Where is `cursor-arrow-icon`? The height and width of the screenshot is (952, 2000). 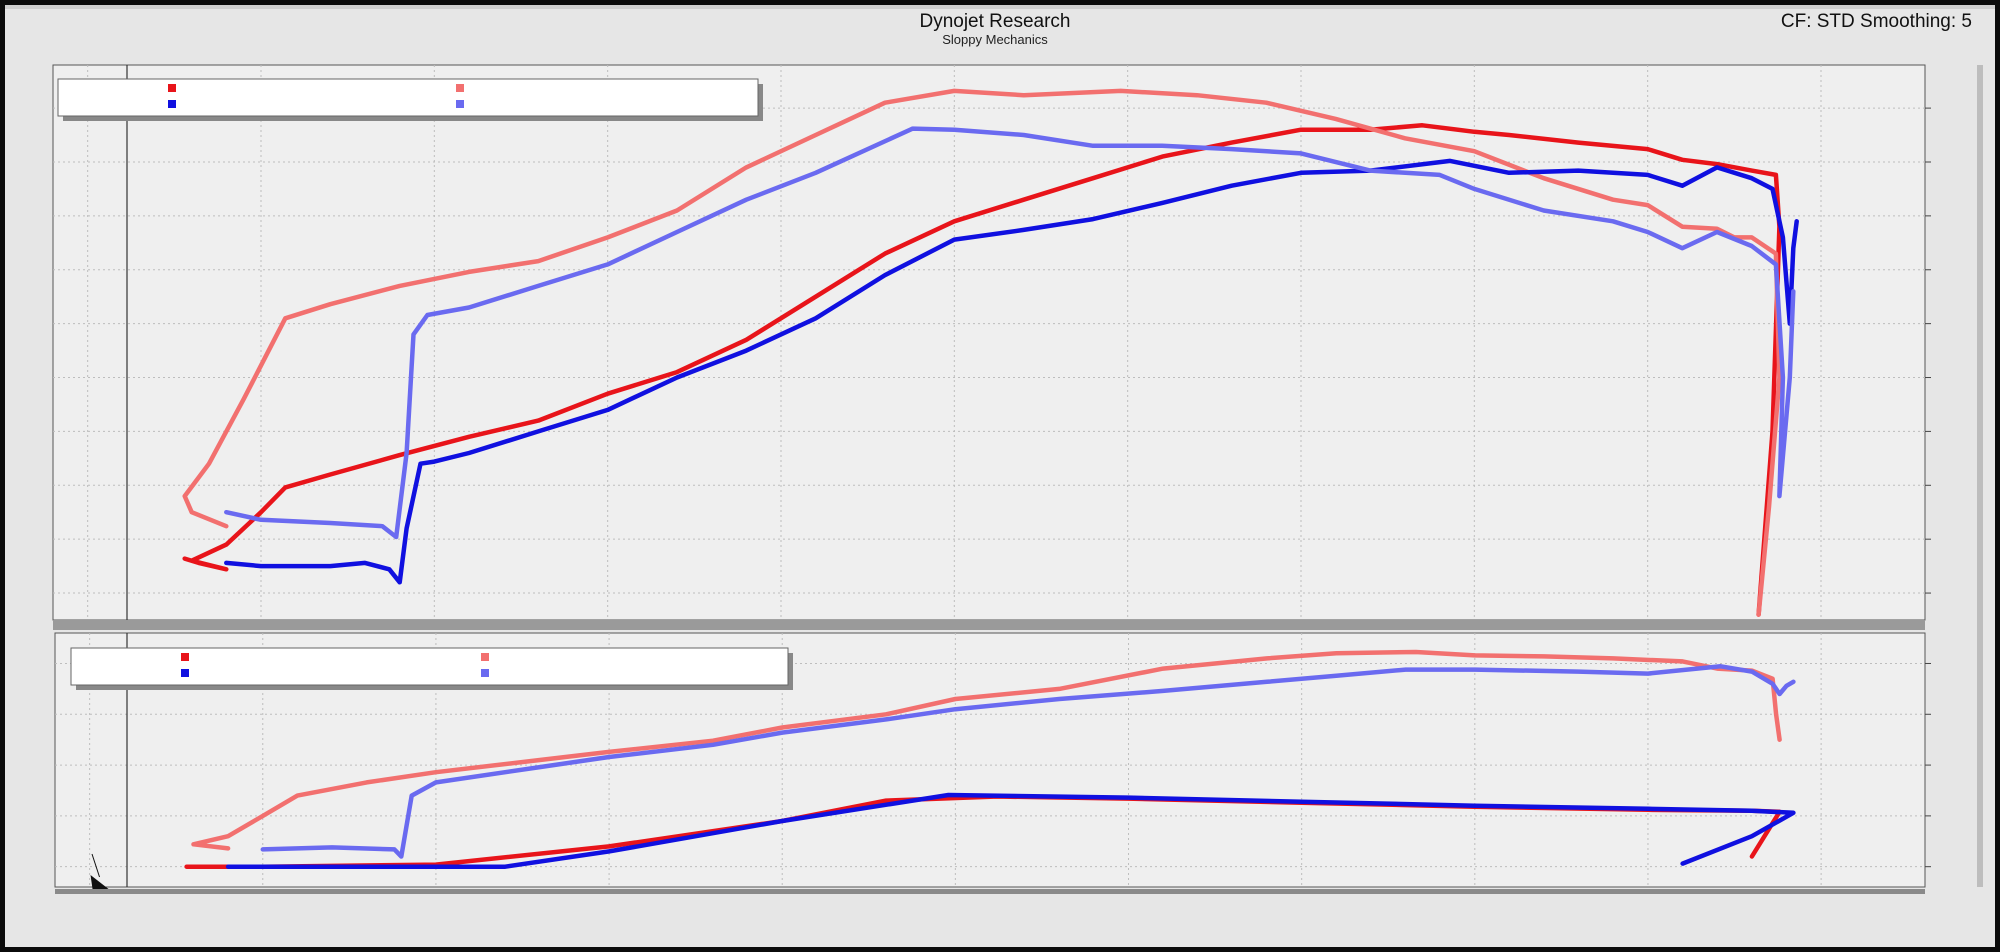
cursor-arrow-icon is located at coordinates (99, 882).